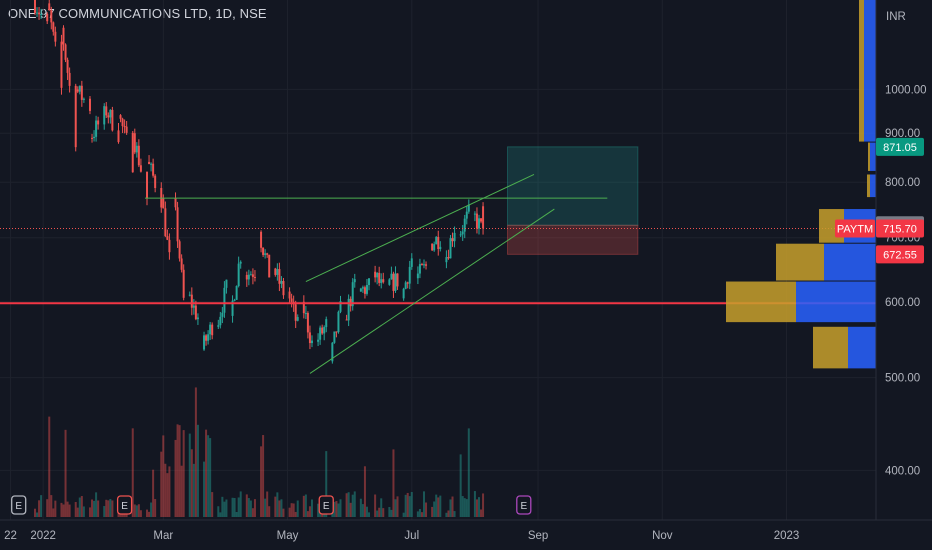 The width and height of the screenshot is (932, 550). What do you see at coordinates (801, 184) in the screenshot?
I see `volume-profile` at bounding box center [801, 184].